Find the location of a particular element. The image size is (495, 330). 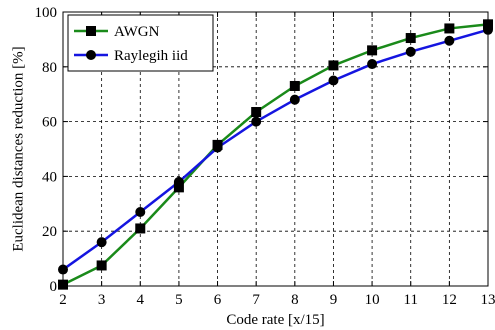

legend-box is located at coordinates (140, 43).